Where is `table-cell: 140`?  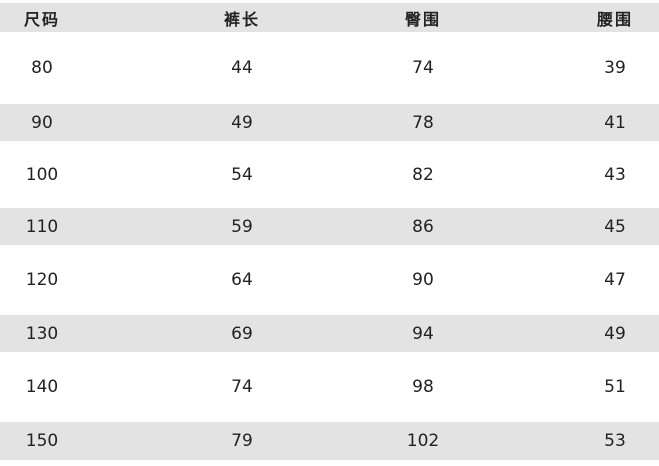
table-cell: 140 is located at coordinates (42, 387).